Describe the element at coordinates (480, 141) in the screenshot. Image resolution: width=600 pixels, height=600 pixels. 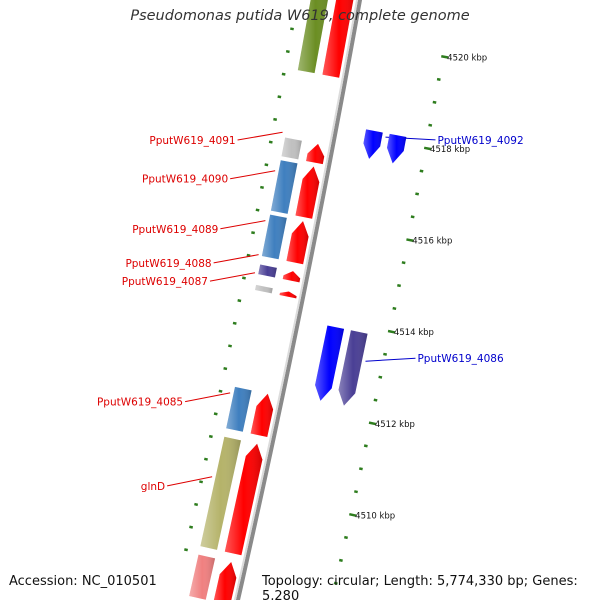
I see `gene-label: PputW619_4092` at that location.